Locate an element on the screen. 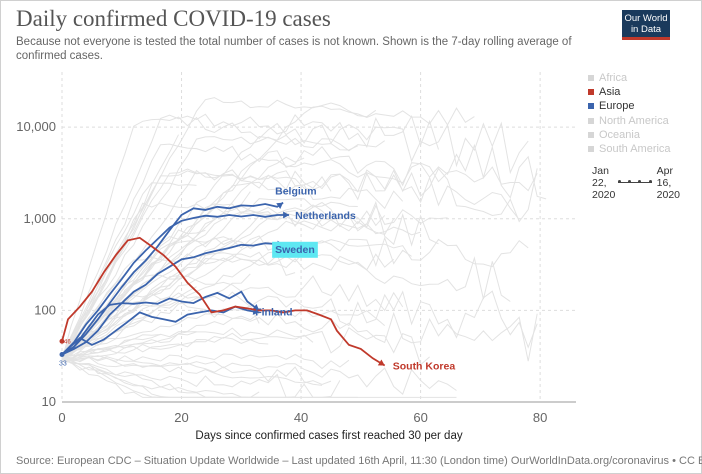 The height and width of the screenshot is (474, 702). timeline-handle-end is located at coordinates (650, 181).